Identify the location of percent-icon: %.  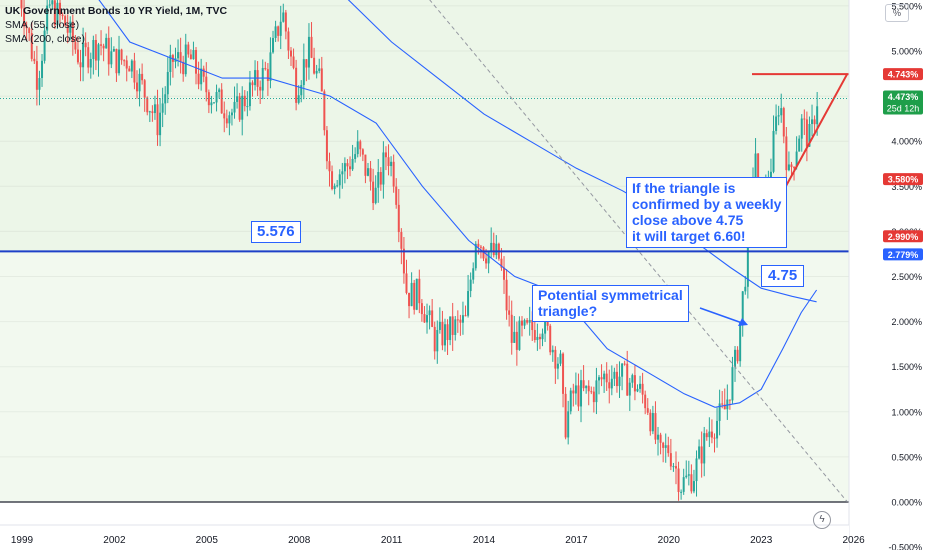
(897, 13).